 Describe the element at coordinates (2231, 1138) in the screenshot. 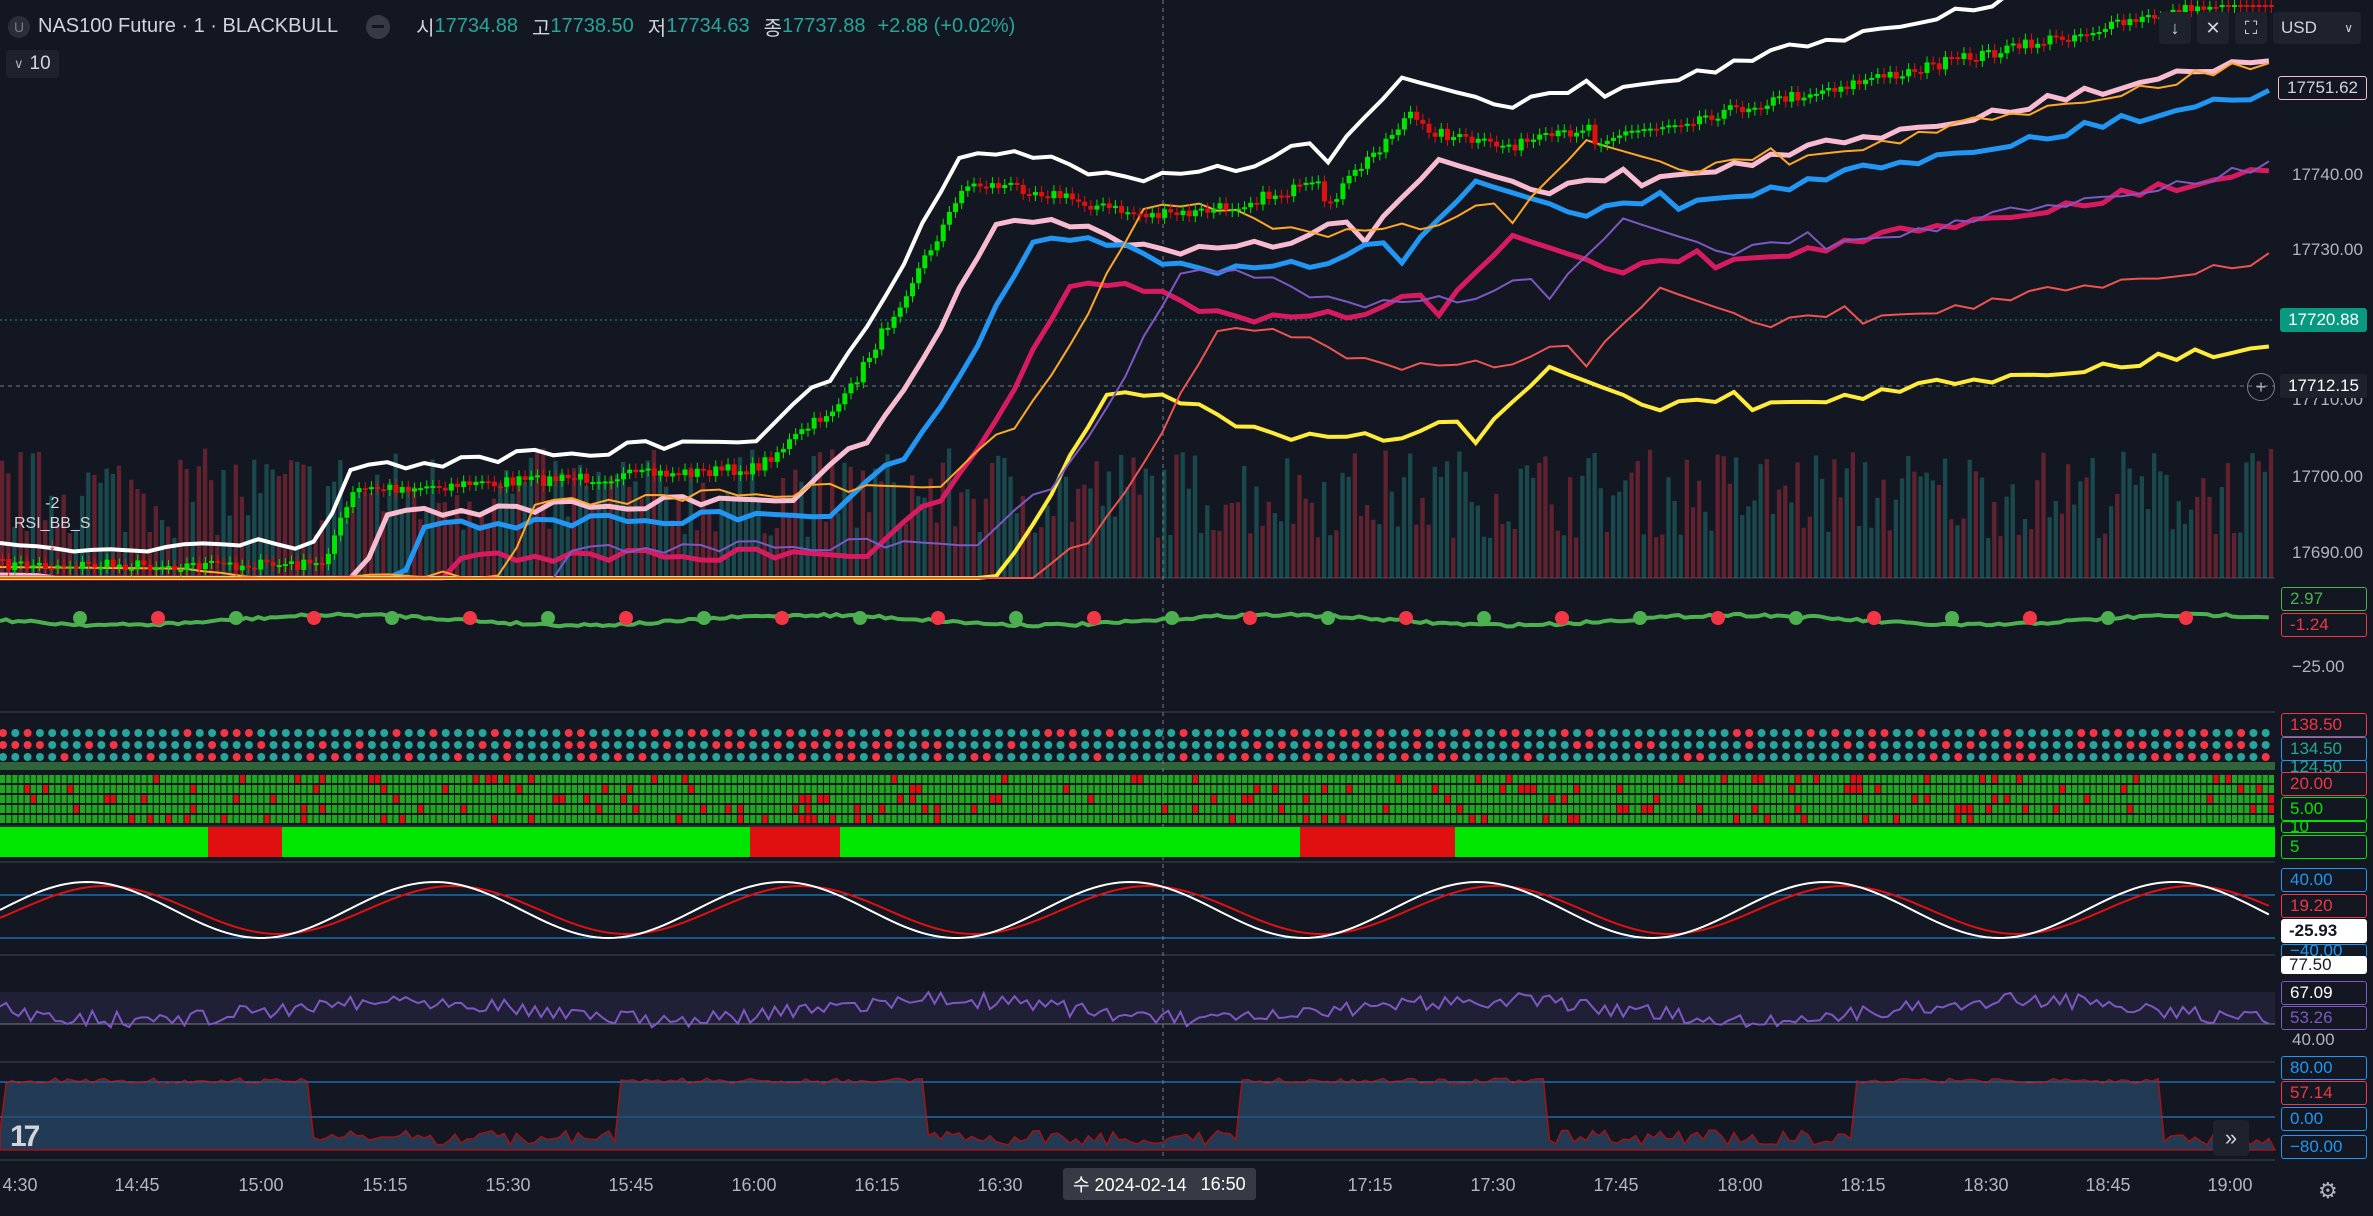

I see `scroll-to-realtime-icon: »` at that location.